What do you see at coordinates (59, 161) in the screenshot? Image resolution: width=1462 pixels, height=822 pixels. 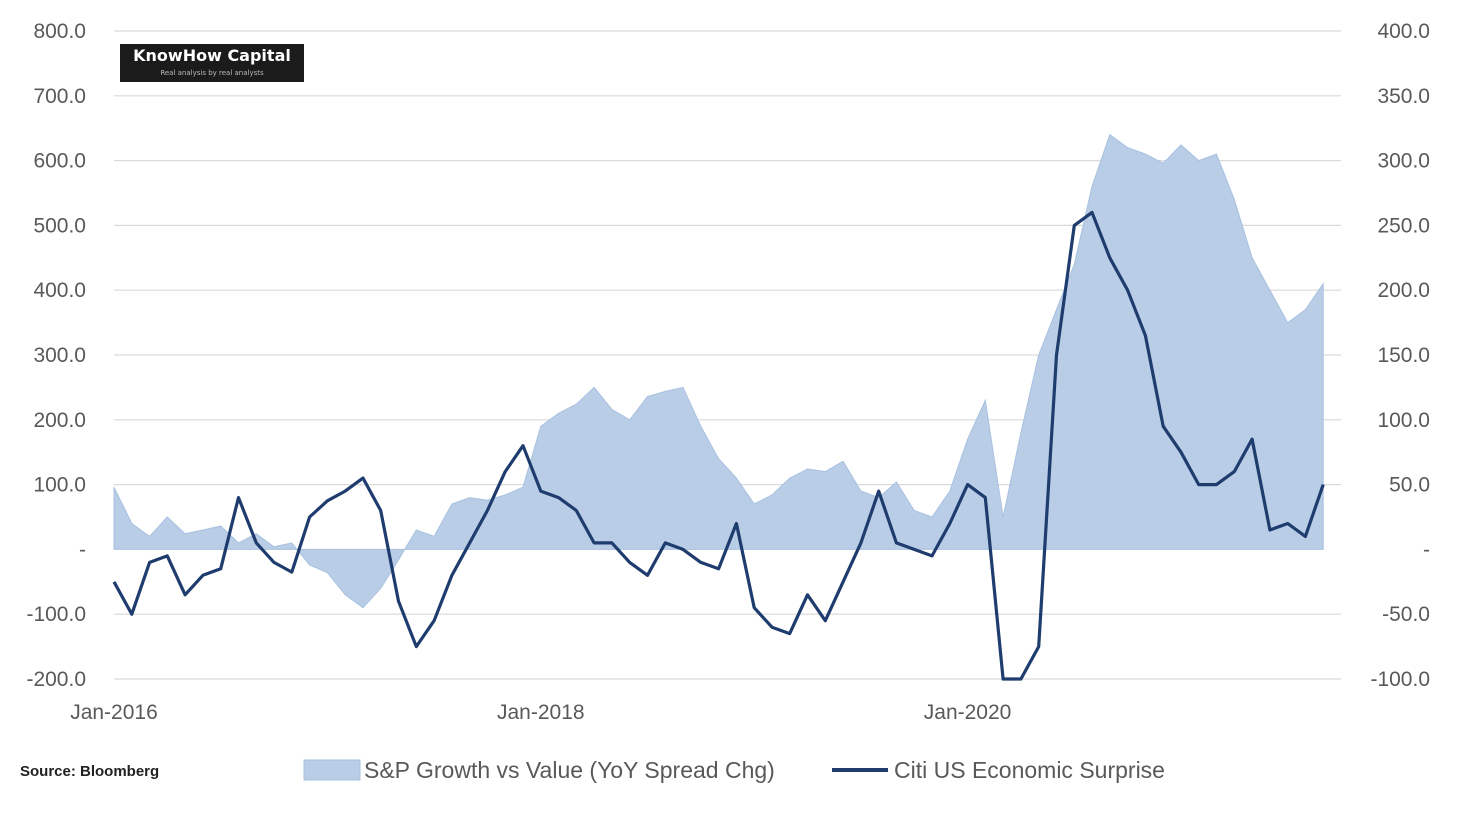 I see `left-tick-label: 600.0` at bounding box center [59, 161].